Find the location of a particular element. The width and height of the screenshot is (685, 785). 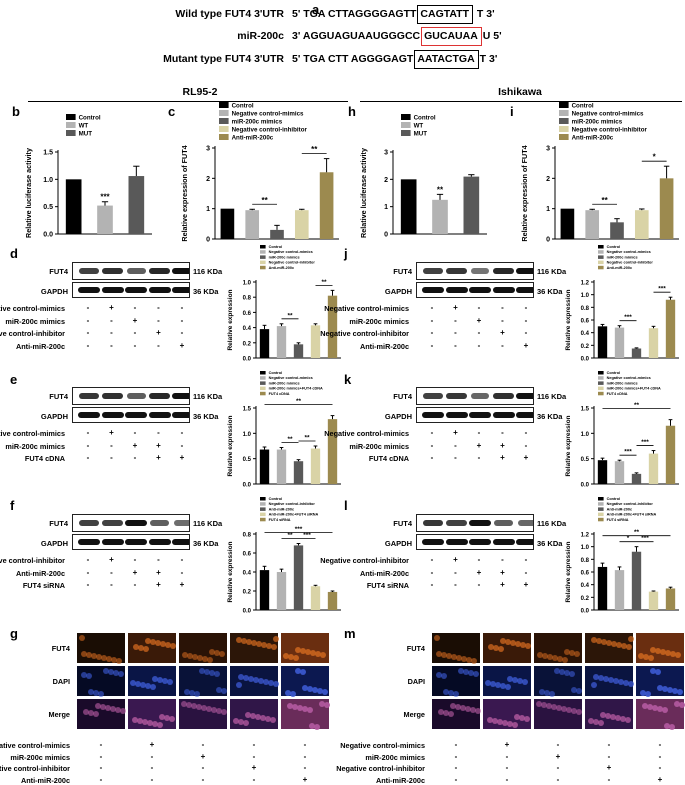

treatment-label-l-0: Negative control-inhibitor is located at coordinates (364, 560).